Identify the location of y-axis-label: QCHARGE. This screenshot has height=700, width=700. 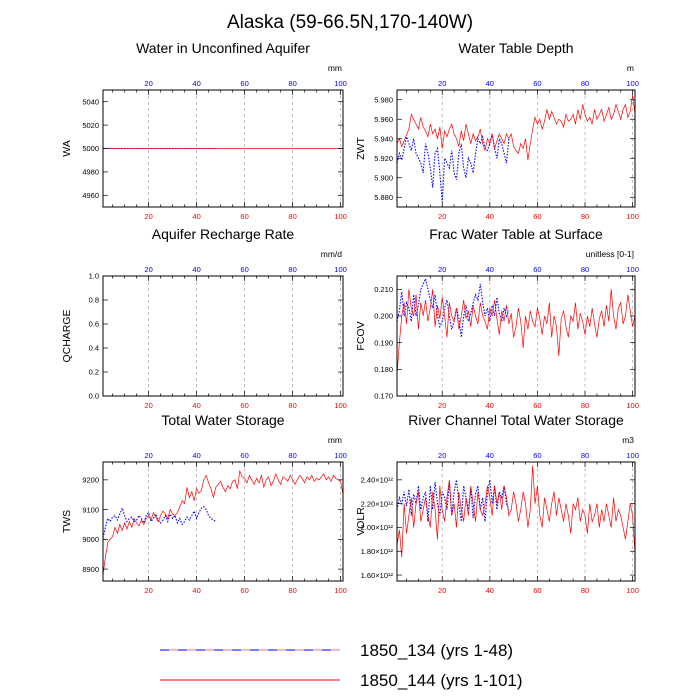
(67, 335).